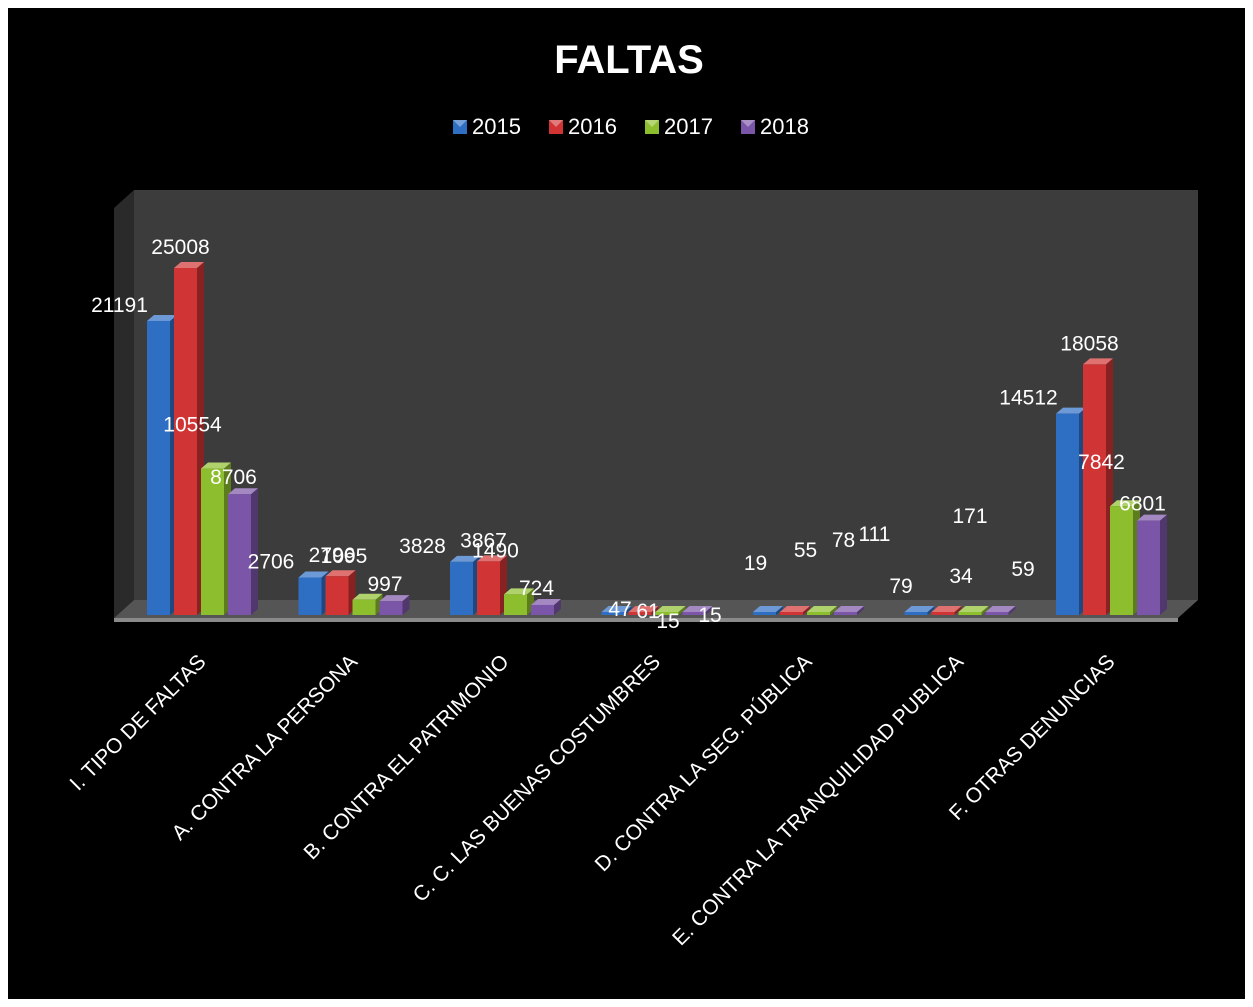 This screenshot has width=1253, height=1007. Describe the element at coordinates (495, 550) in the screenshot. I see `data-label: 1490` at that location.